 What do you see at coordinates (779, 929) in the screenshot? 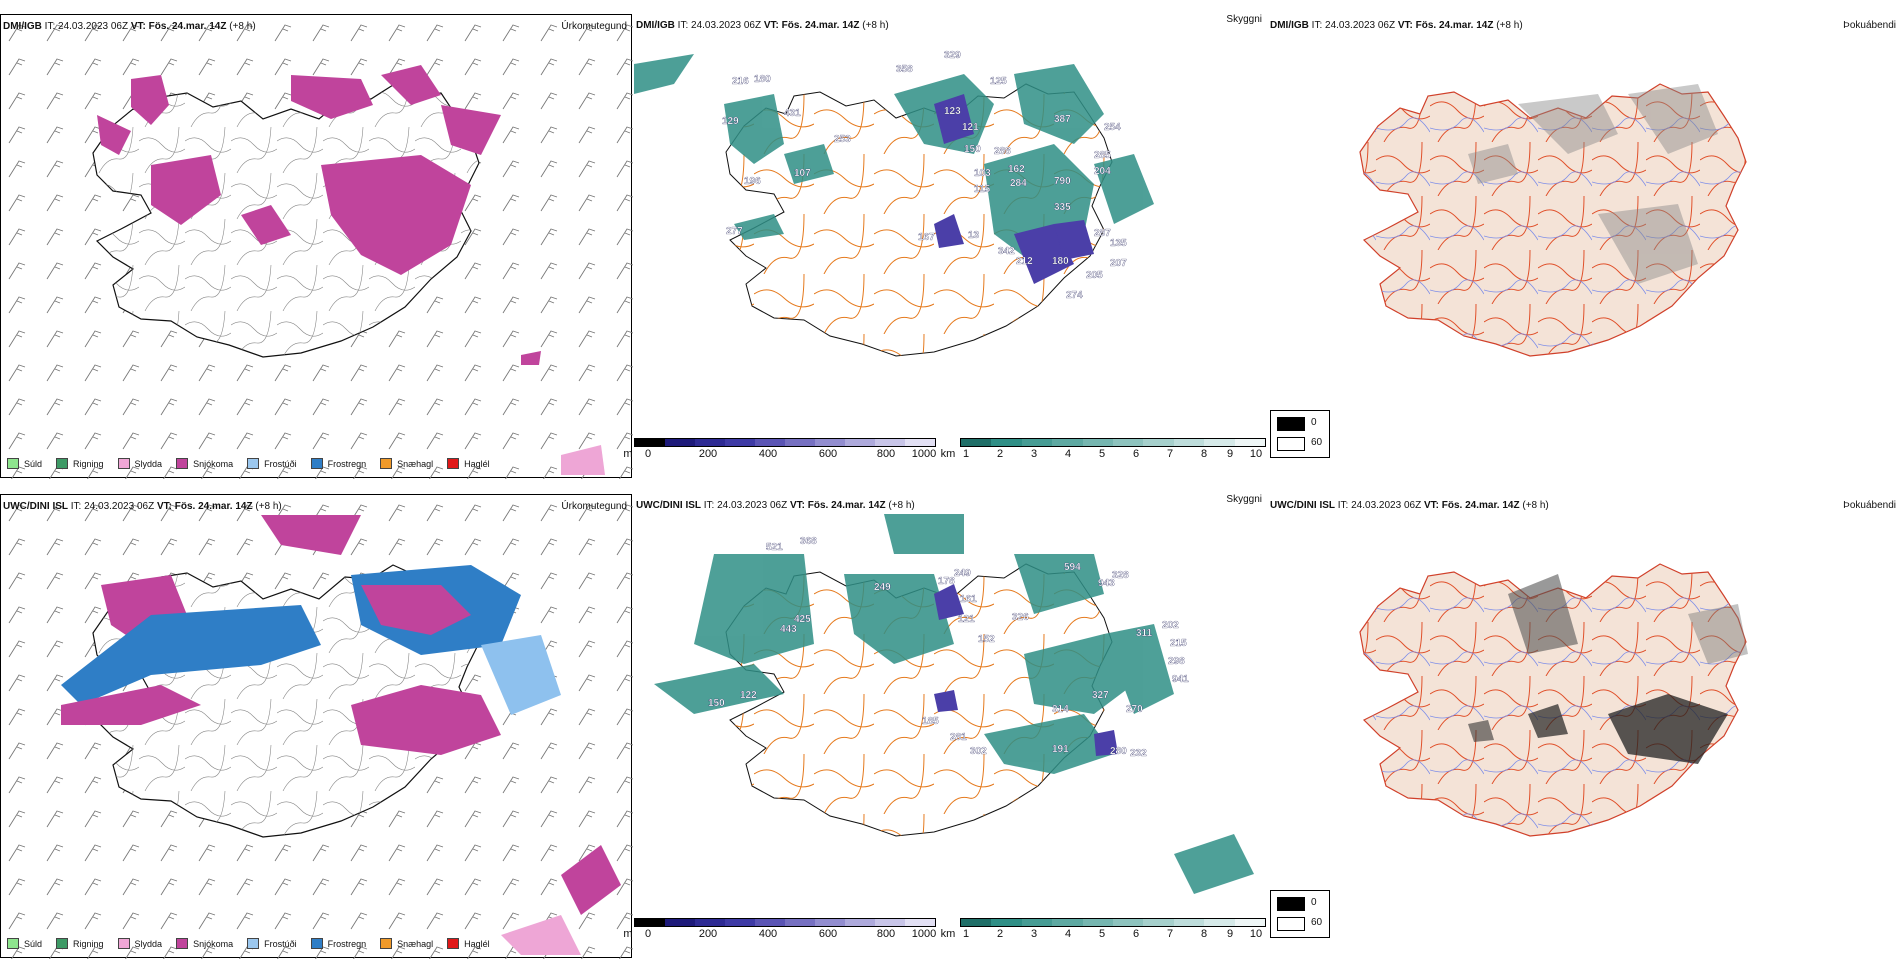
I see `cloud-base-colorbar-bottom: m 0 200 400 600 800 1000` at bounding box center [779, 929].